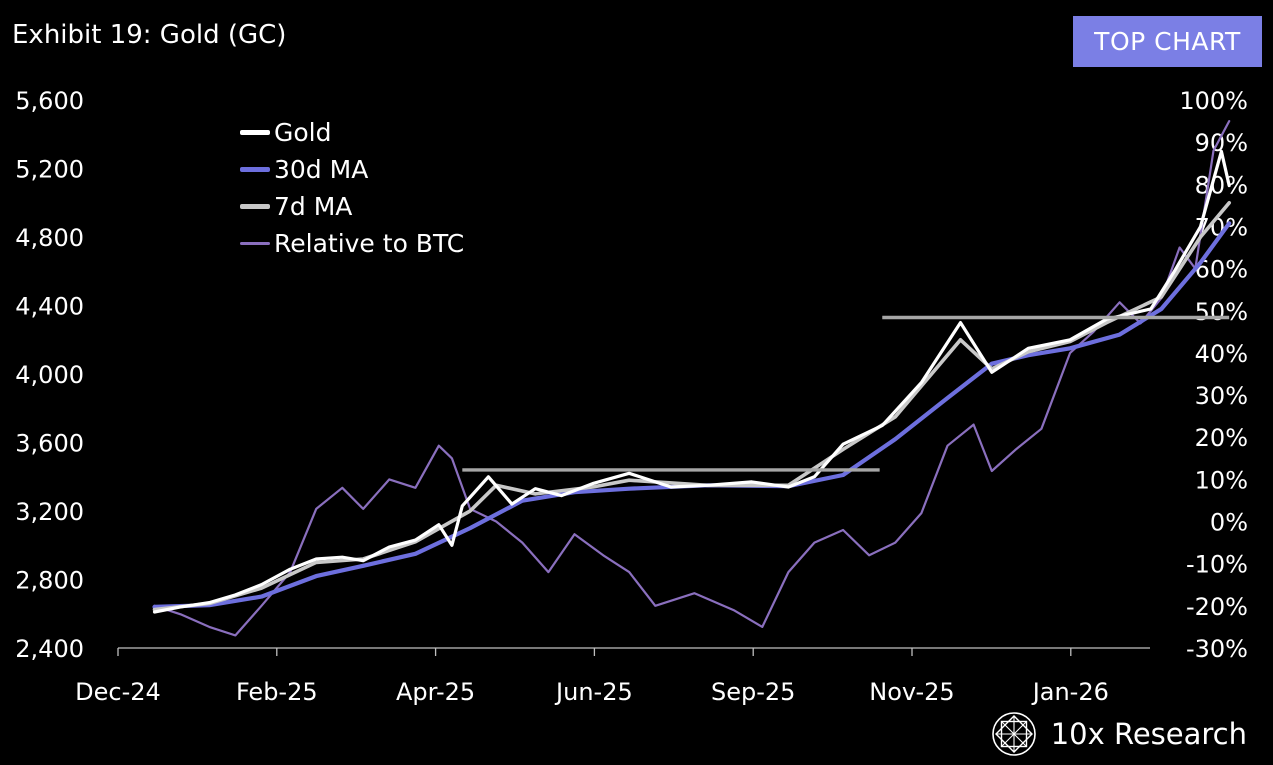  Describe the element at coordinates (49, 444) in the screenshot. I see `y-left-tick-label: 3,600` at that location.